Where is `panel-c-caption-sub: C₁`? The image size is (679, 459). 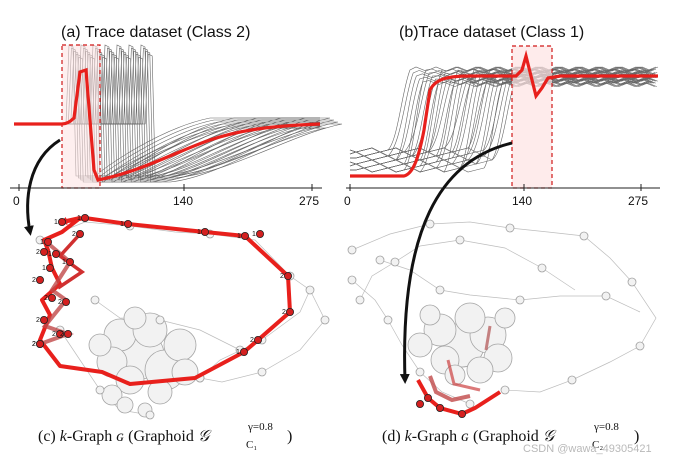 panel-c-caption-sub: C₁ is located at coordinates (251, 445).